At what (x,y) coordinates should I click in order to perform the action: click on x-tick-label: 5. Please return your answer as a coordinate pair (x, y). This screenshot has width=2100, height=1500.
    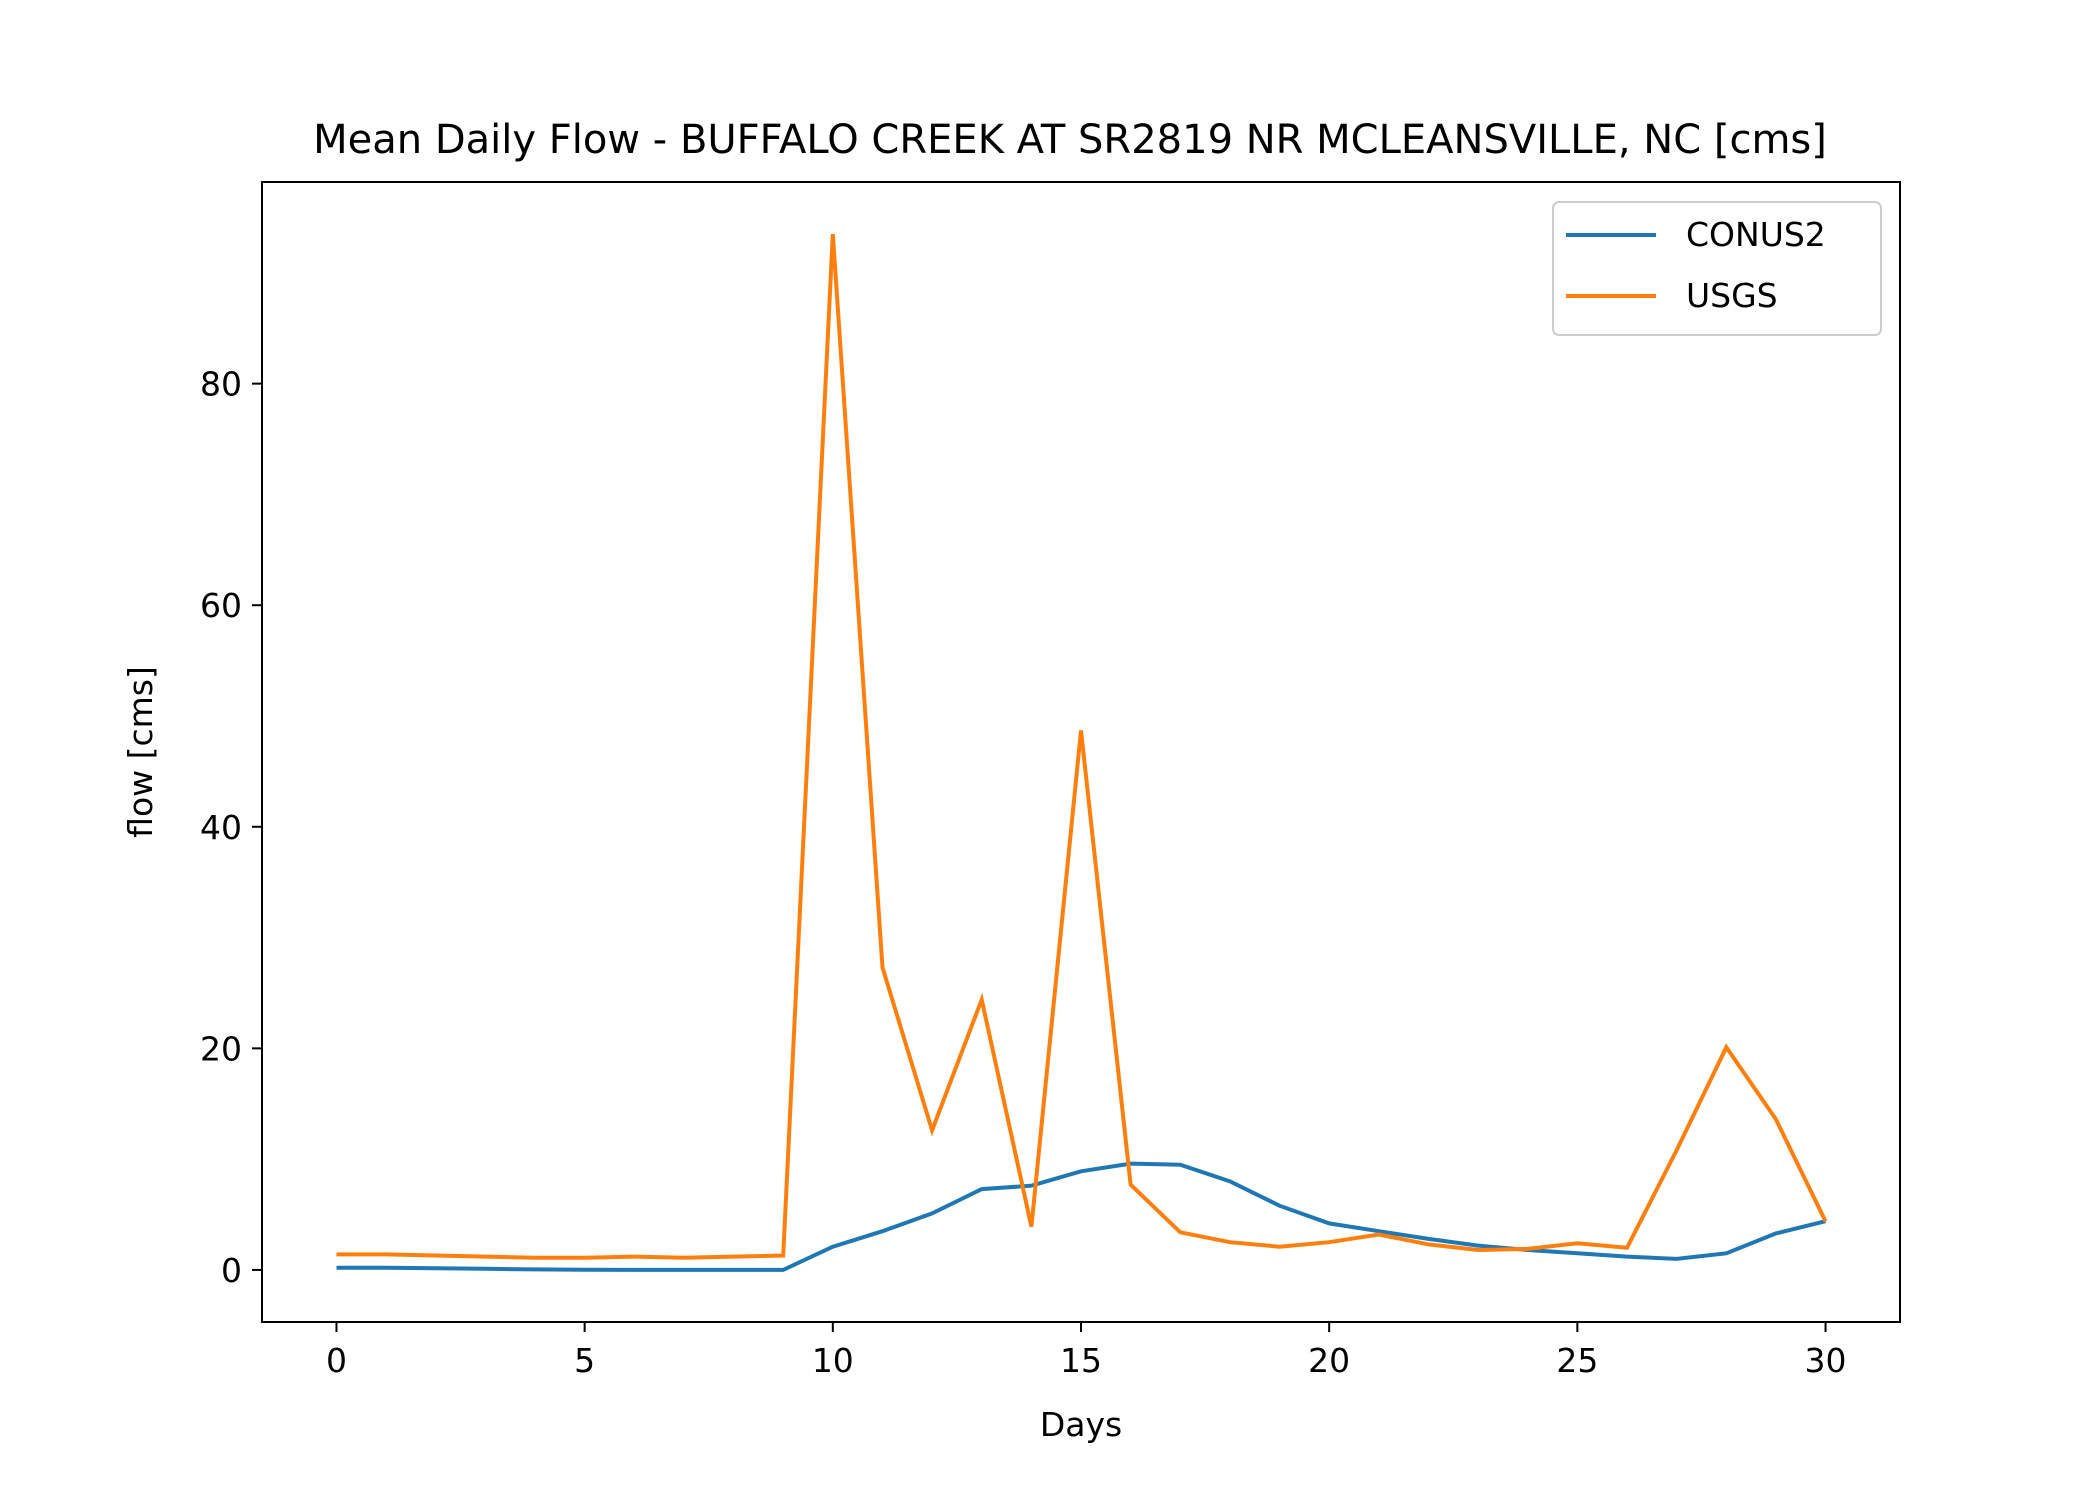
    Looking at the image, I should click on (584, 1360).